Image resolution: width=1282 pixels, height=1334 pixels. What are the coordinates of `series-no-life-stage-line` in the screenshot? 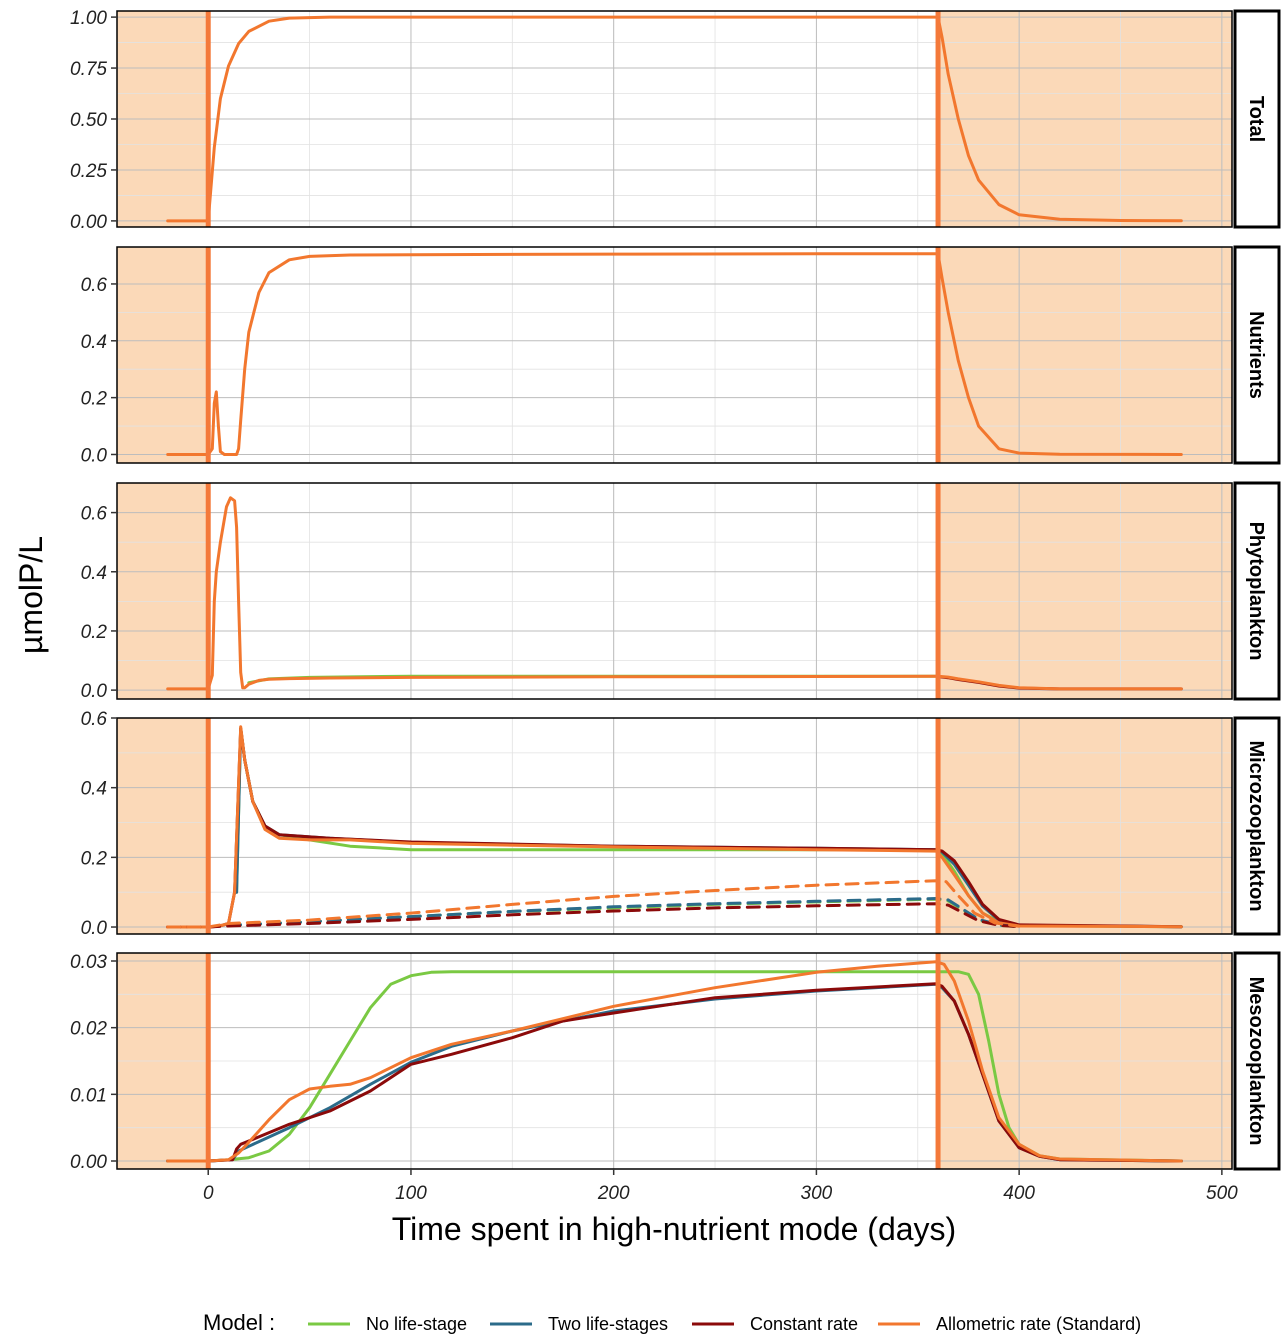 It's located at (674, 1066).